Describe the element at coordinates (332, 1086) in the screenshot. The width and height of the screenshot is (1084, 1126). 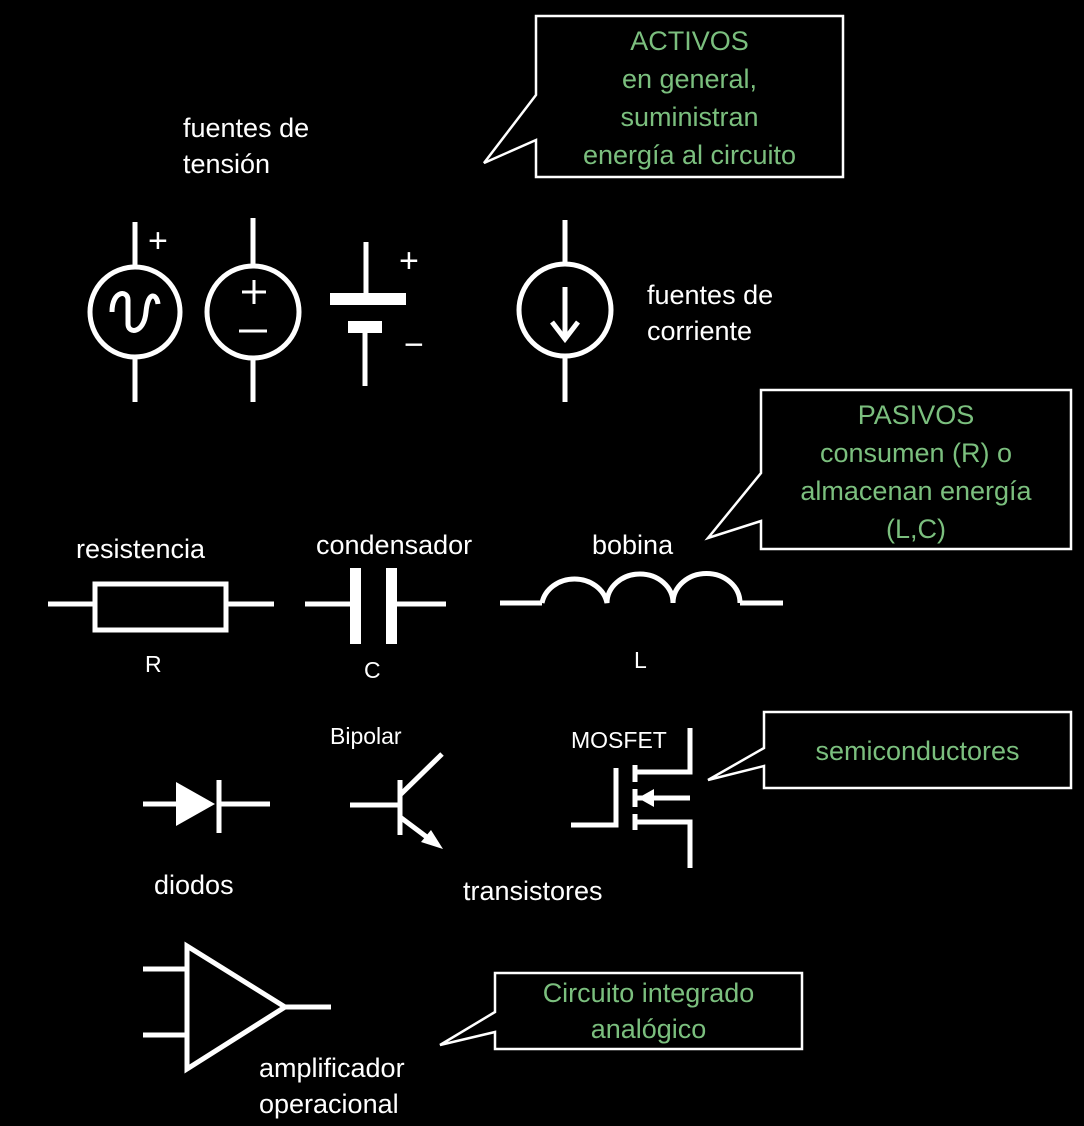
I see `op-amp-label: amplificador operacional` at that location.